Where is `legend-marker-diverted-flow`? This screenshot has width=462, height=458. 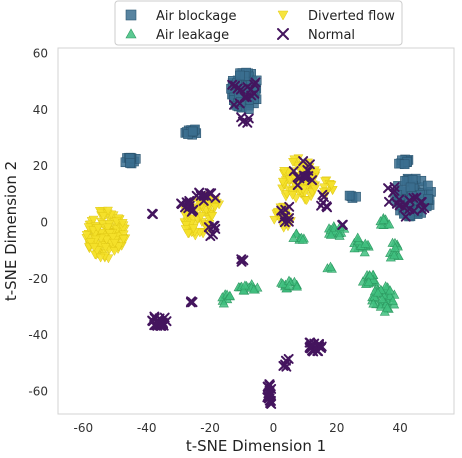
legend-marker-diverted-flow is located at coordinates (283, 15).